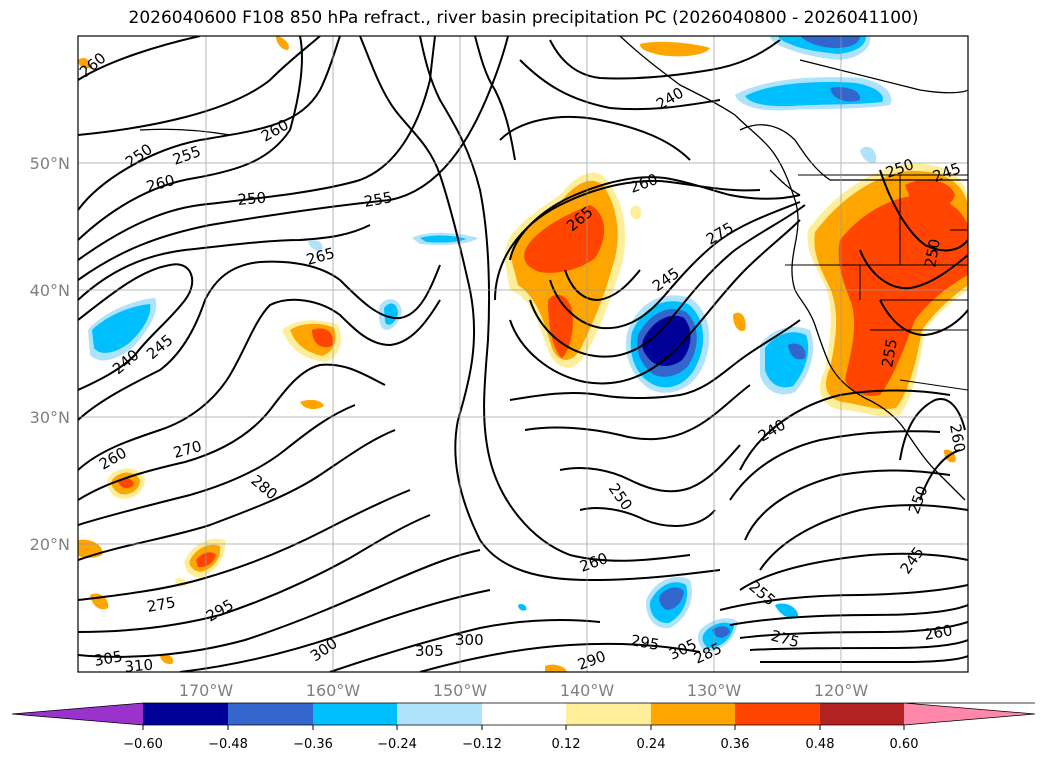  I want to click on colorbar-tick-label: −0.12, so click(482, 744).